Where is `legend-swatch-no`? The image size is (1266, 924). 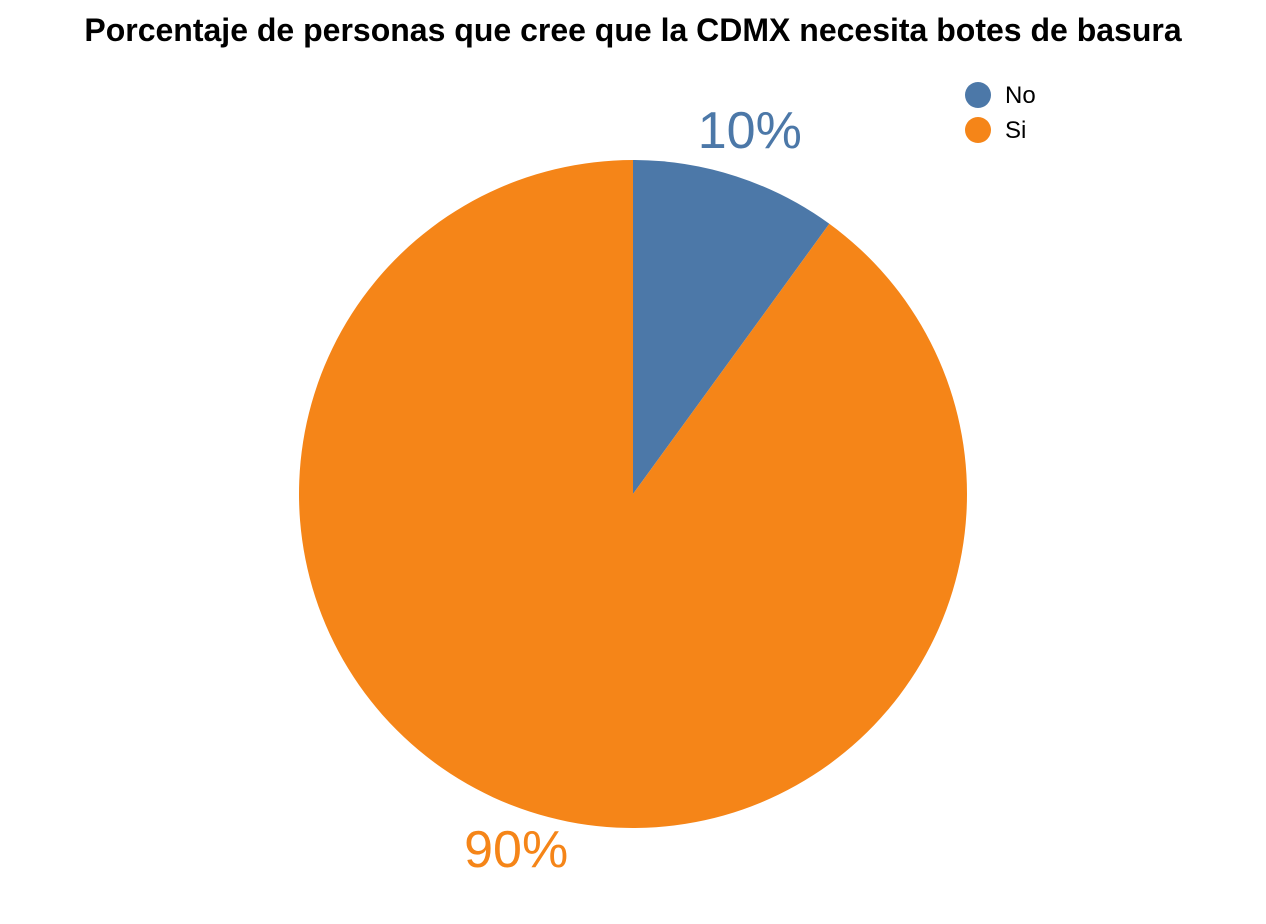 legend-swatch-no is located at coordinates (978, 95).